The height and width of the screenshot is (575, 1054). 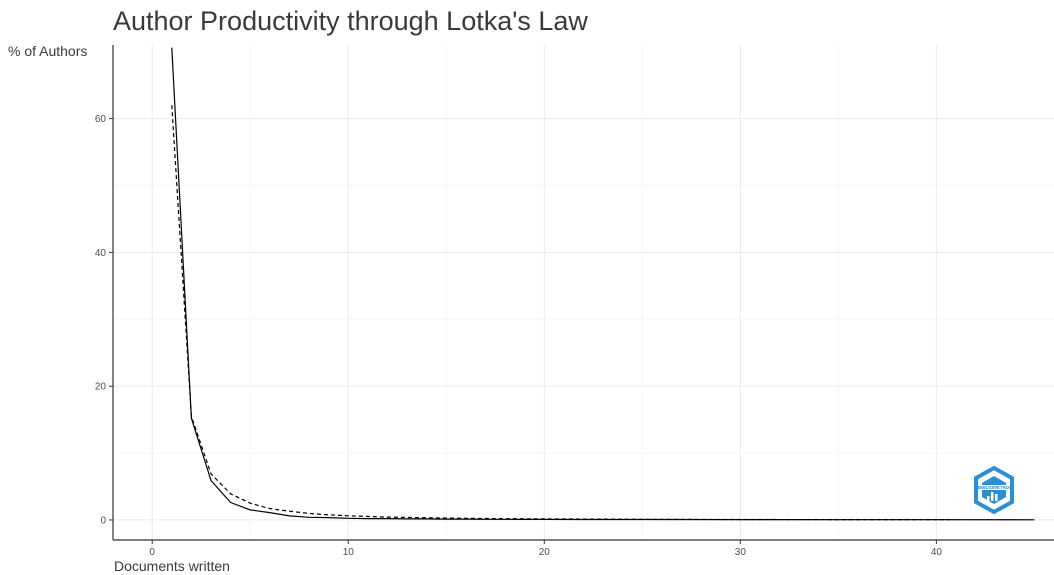 I want to click on x-tick-label: 10, so click(x=349, y=552).